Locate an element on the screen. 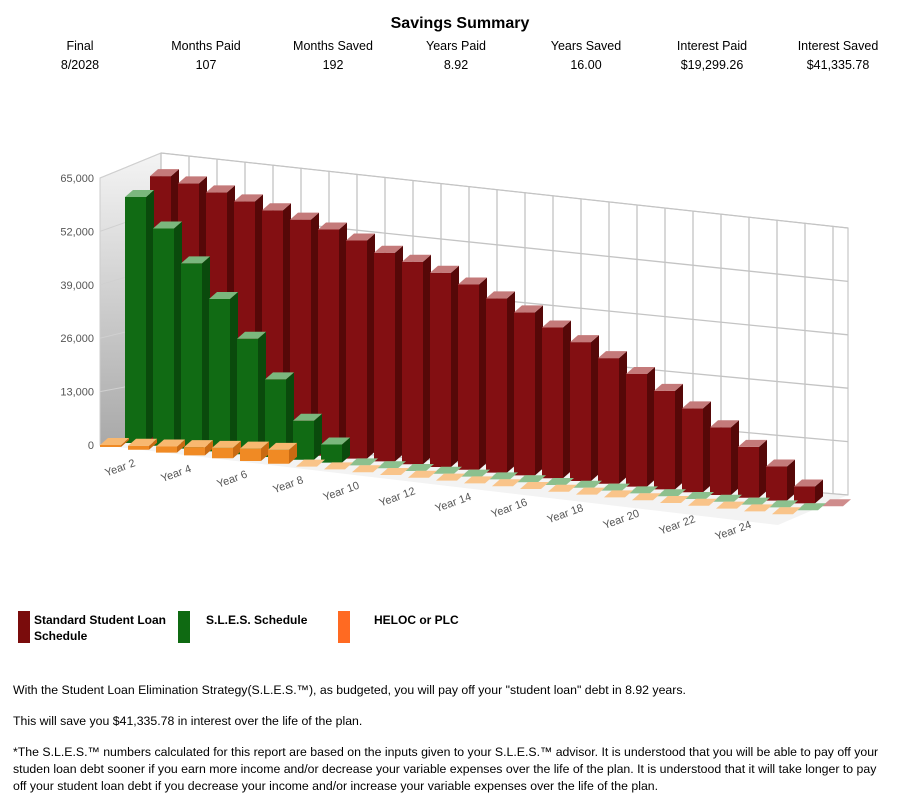 The image size is (900, 802). x-tick-label: Year 22 is located at coordinates (677, 525).